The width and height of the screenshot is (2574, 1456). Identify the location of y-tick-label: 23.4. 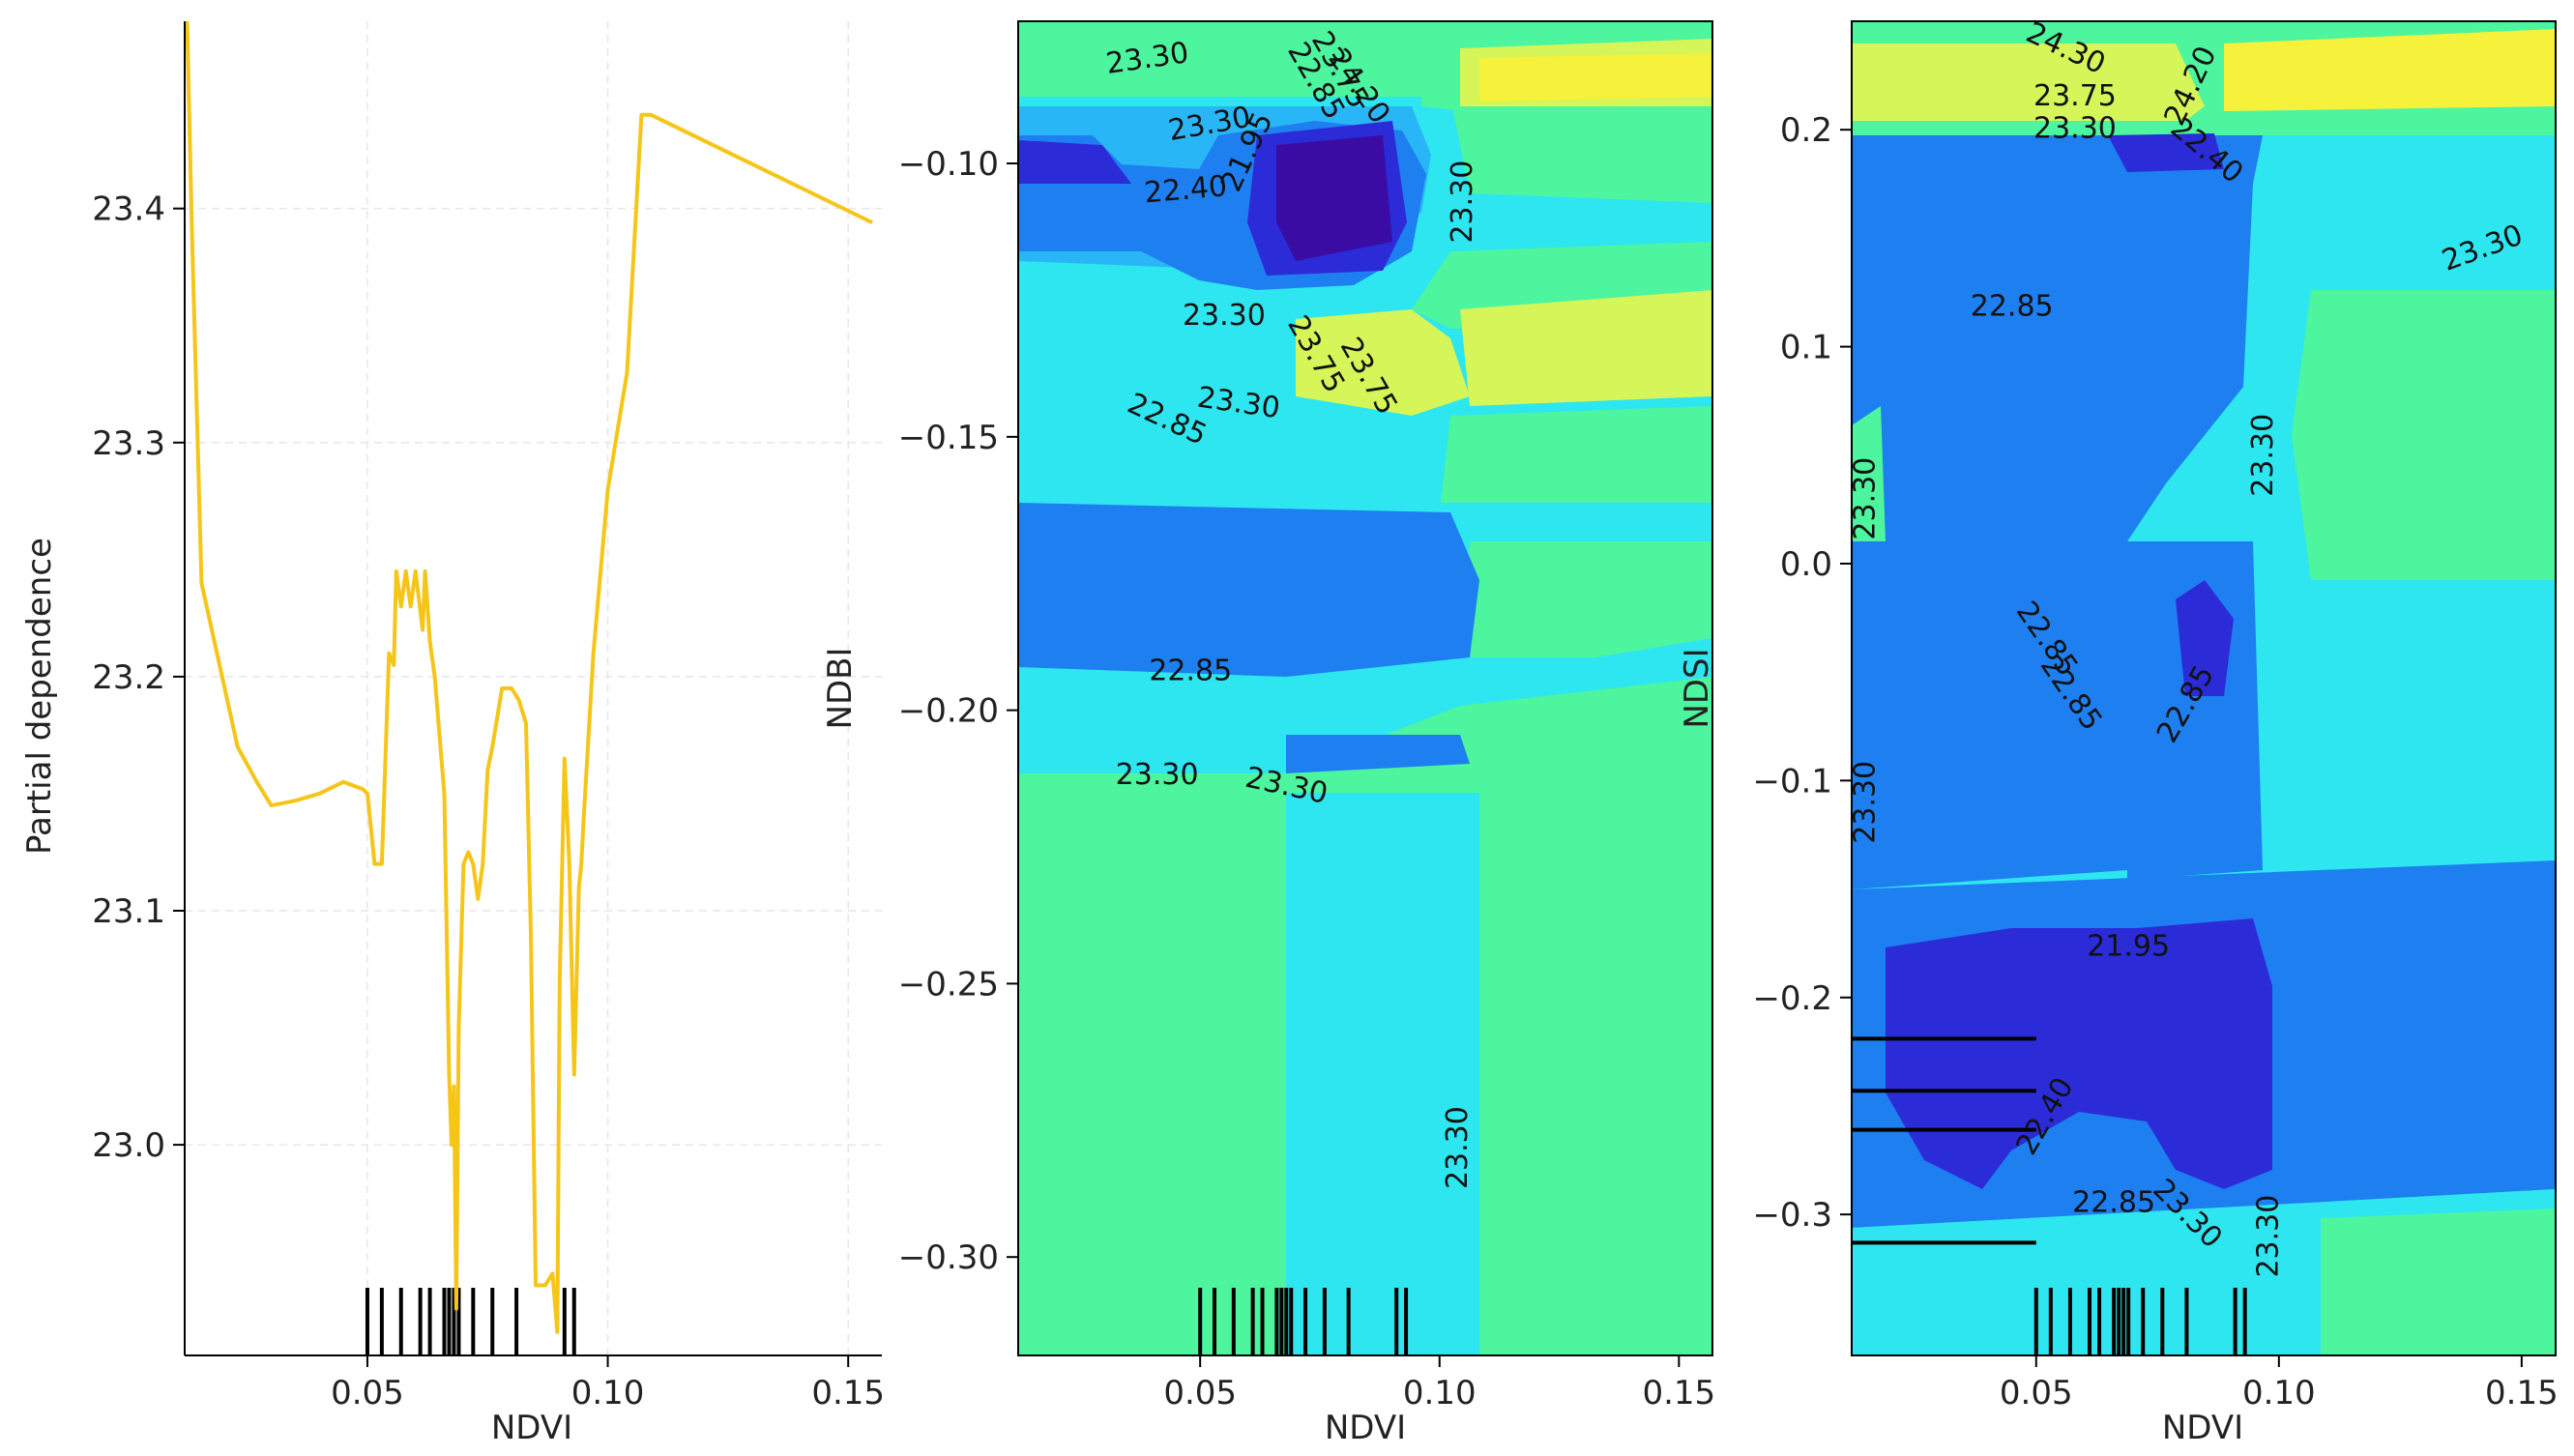
(129, 210).